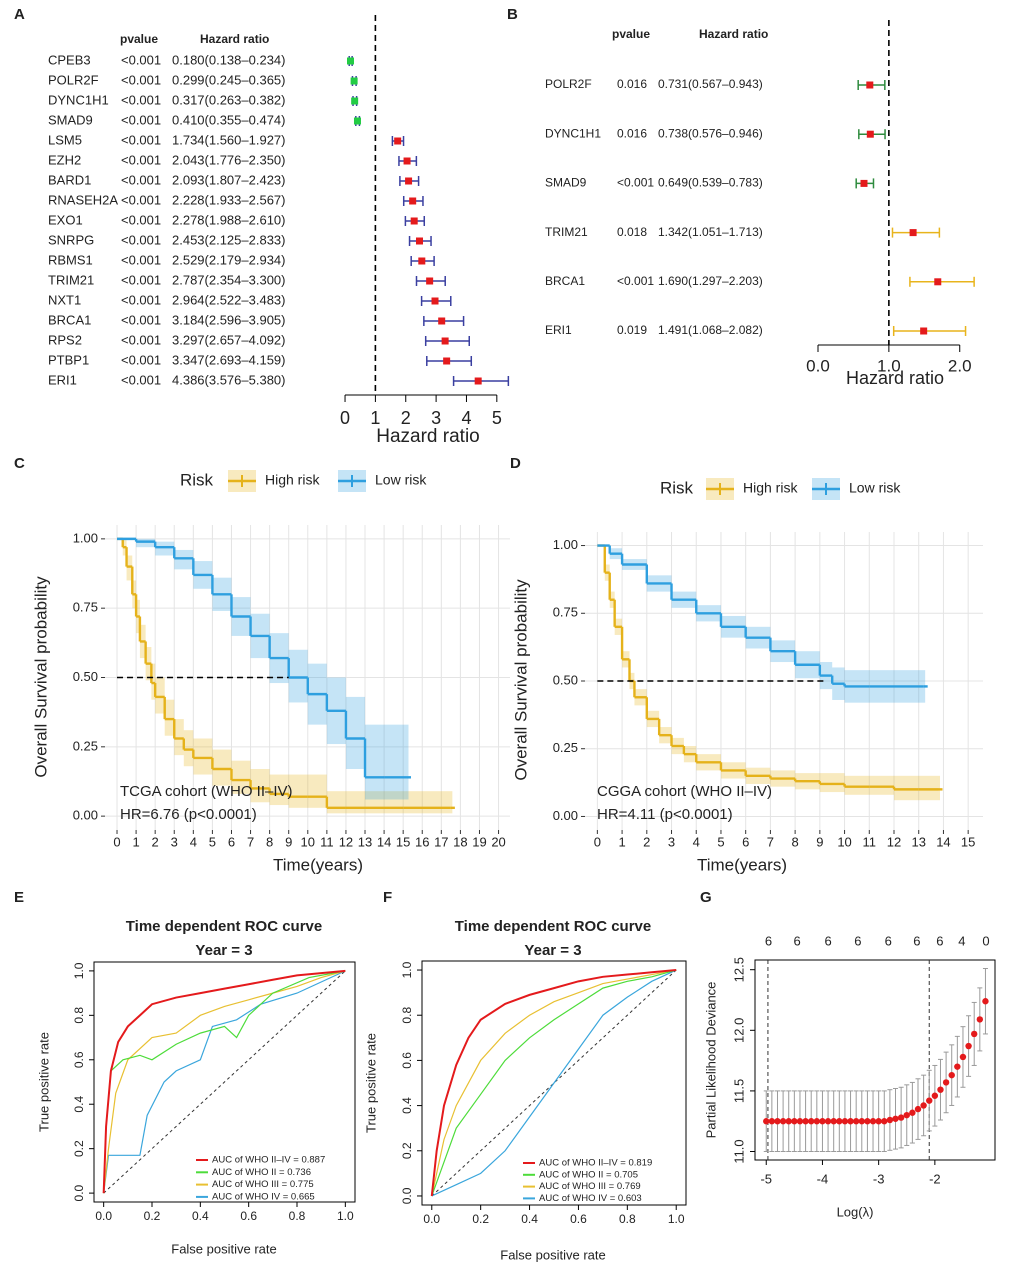  I want to click on y-tick-label: 0.4, so click(79, 1104).